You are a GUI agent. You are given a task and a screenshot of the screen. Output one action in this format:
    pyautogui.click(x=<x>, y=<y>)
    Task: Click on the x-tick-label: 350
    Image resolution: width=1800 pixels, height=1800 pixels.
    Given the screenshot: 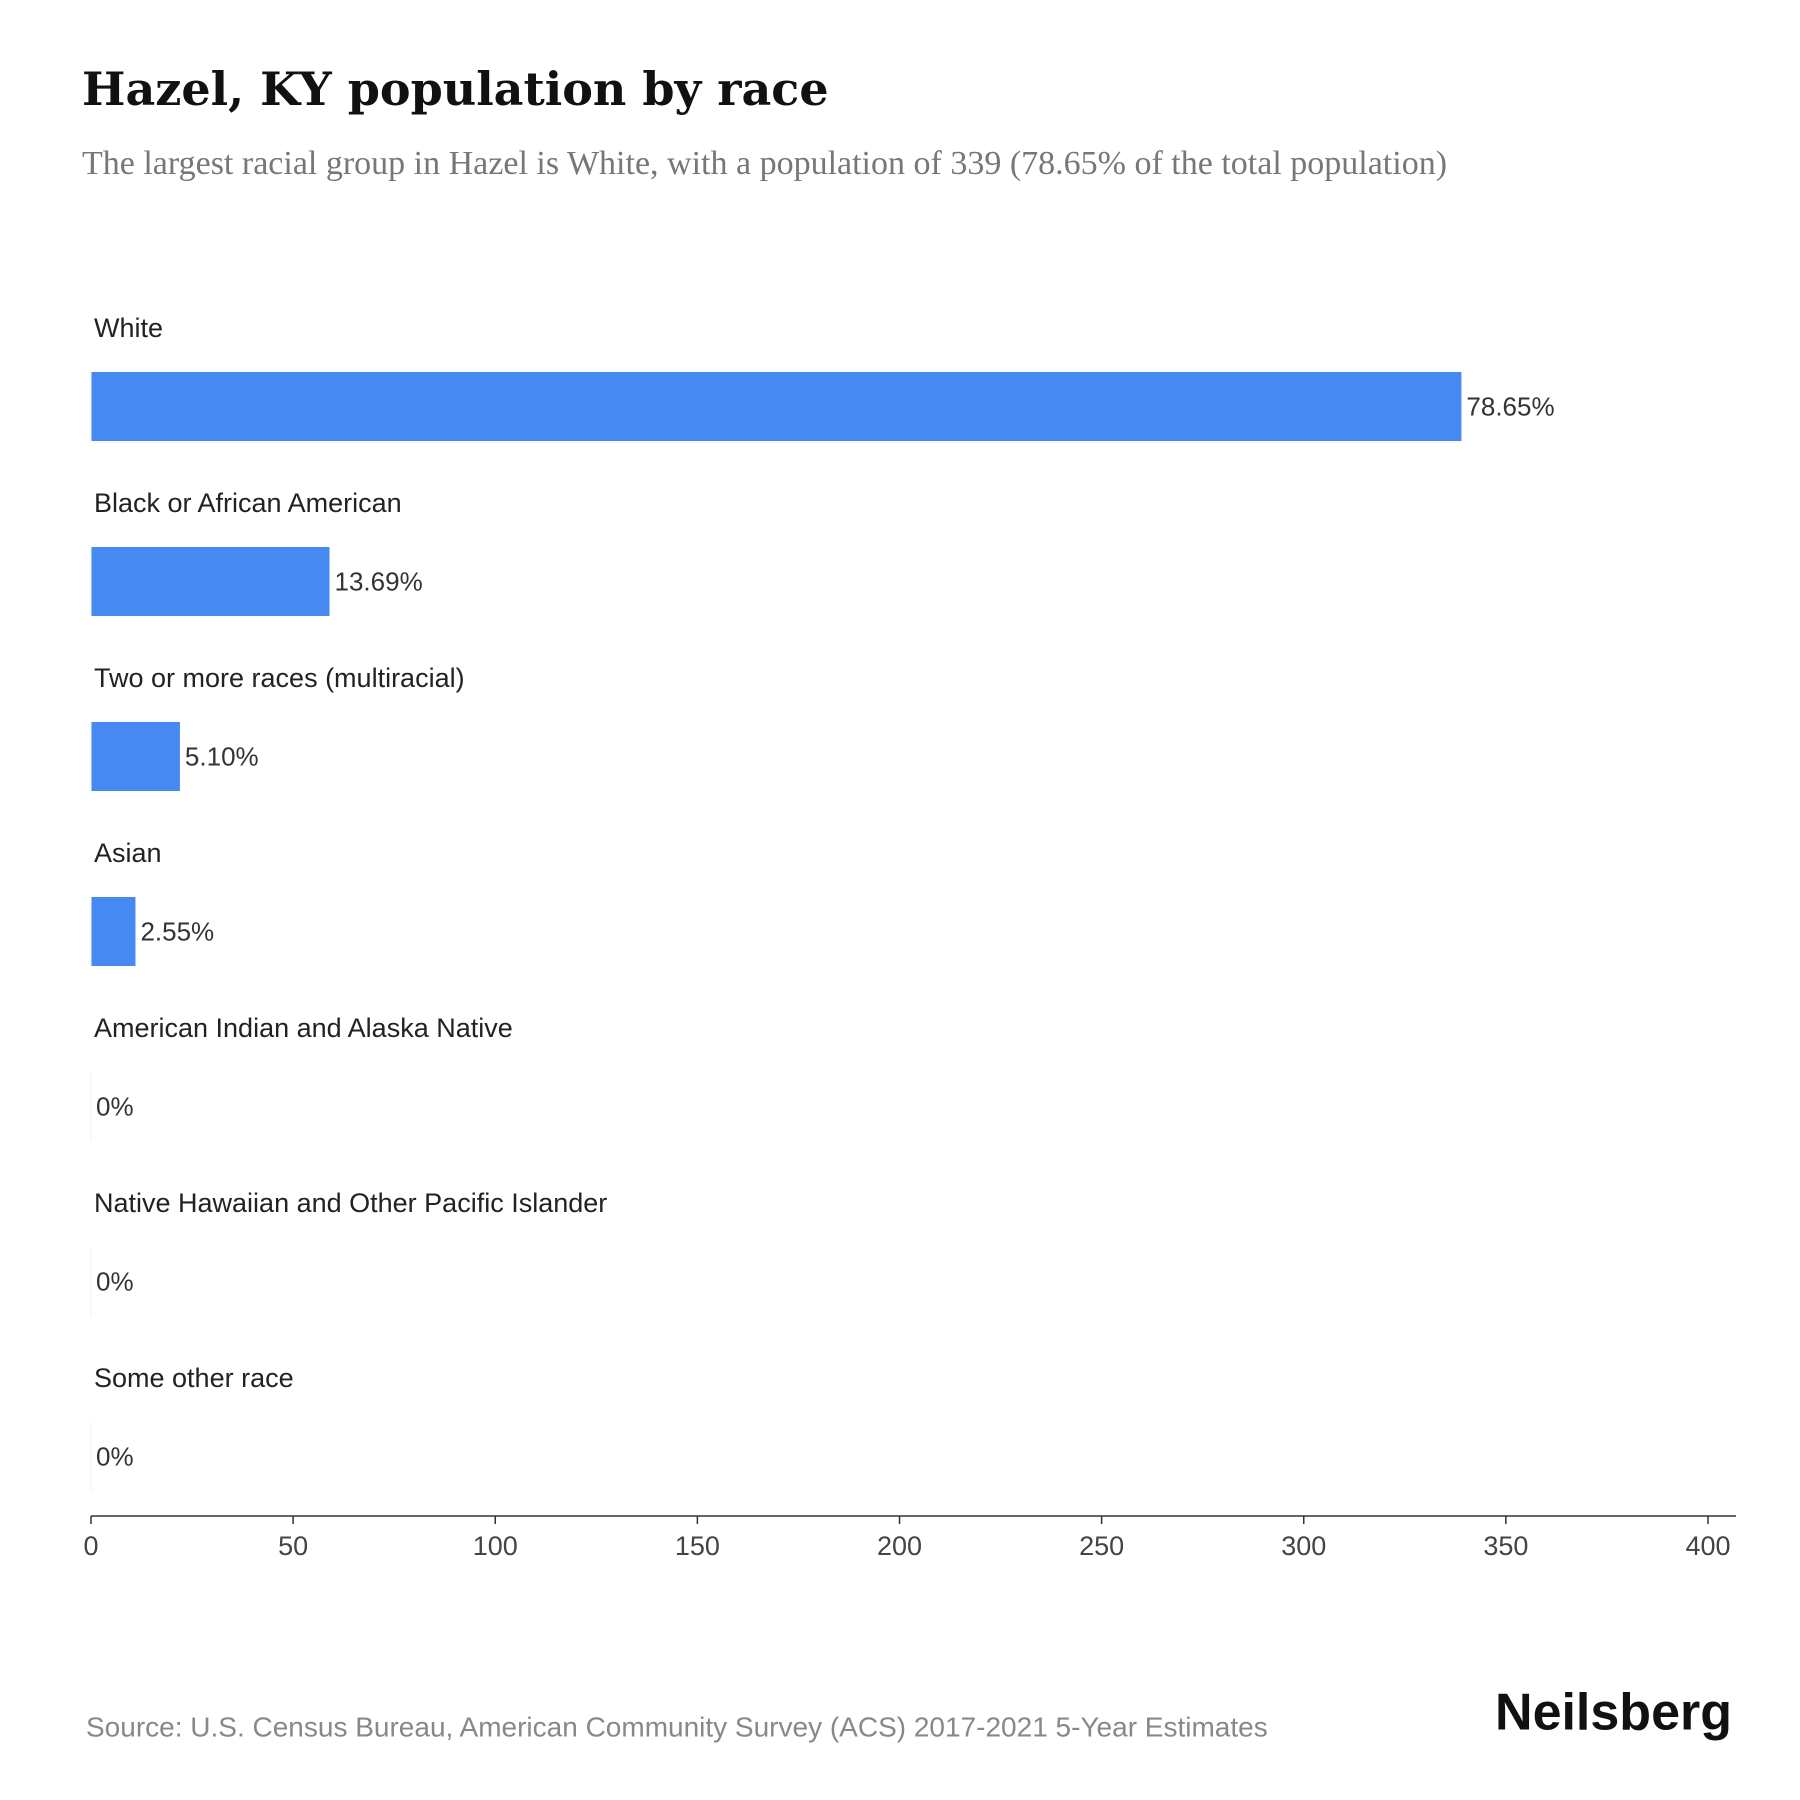 What is the action you would take?
    pyautogui.click(x=1505, y=1546)
    